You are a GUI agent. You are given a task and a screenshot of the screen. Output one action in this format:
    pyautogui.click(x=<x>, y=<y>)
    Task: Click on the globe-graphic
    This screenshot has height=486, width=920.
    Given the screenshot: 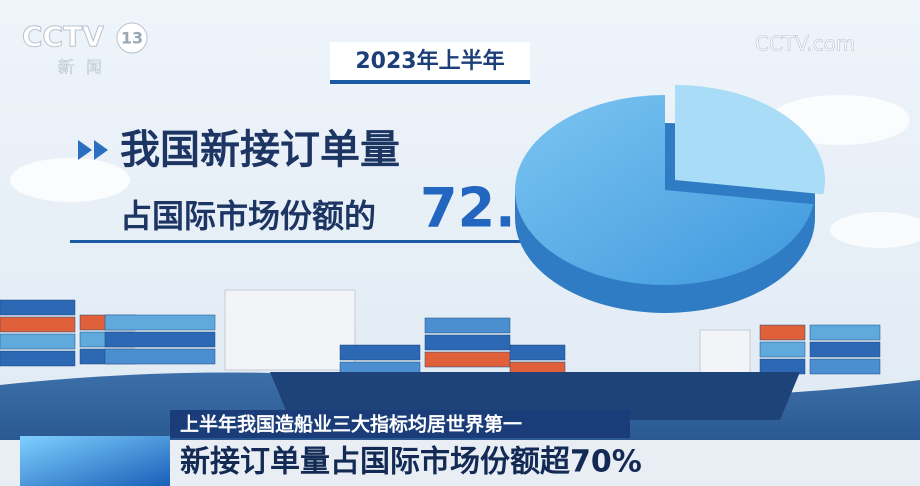 What is the action you would take?
    pyautogui.click(x=95, y=461)
    